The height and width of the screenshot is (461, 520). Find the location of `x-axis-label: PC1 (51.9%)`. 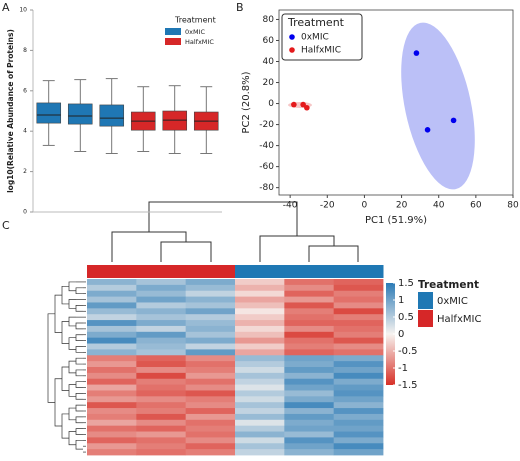

x-axis-label: PC1 (51.9%) is located at coordinates (396, 220).